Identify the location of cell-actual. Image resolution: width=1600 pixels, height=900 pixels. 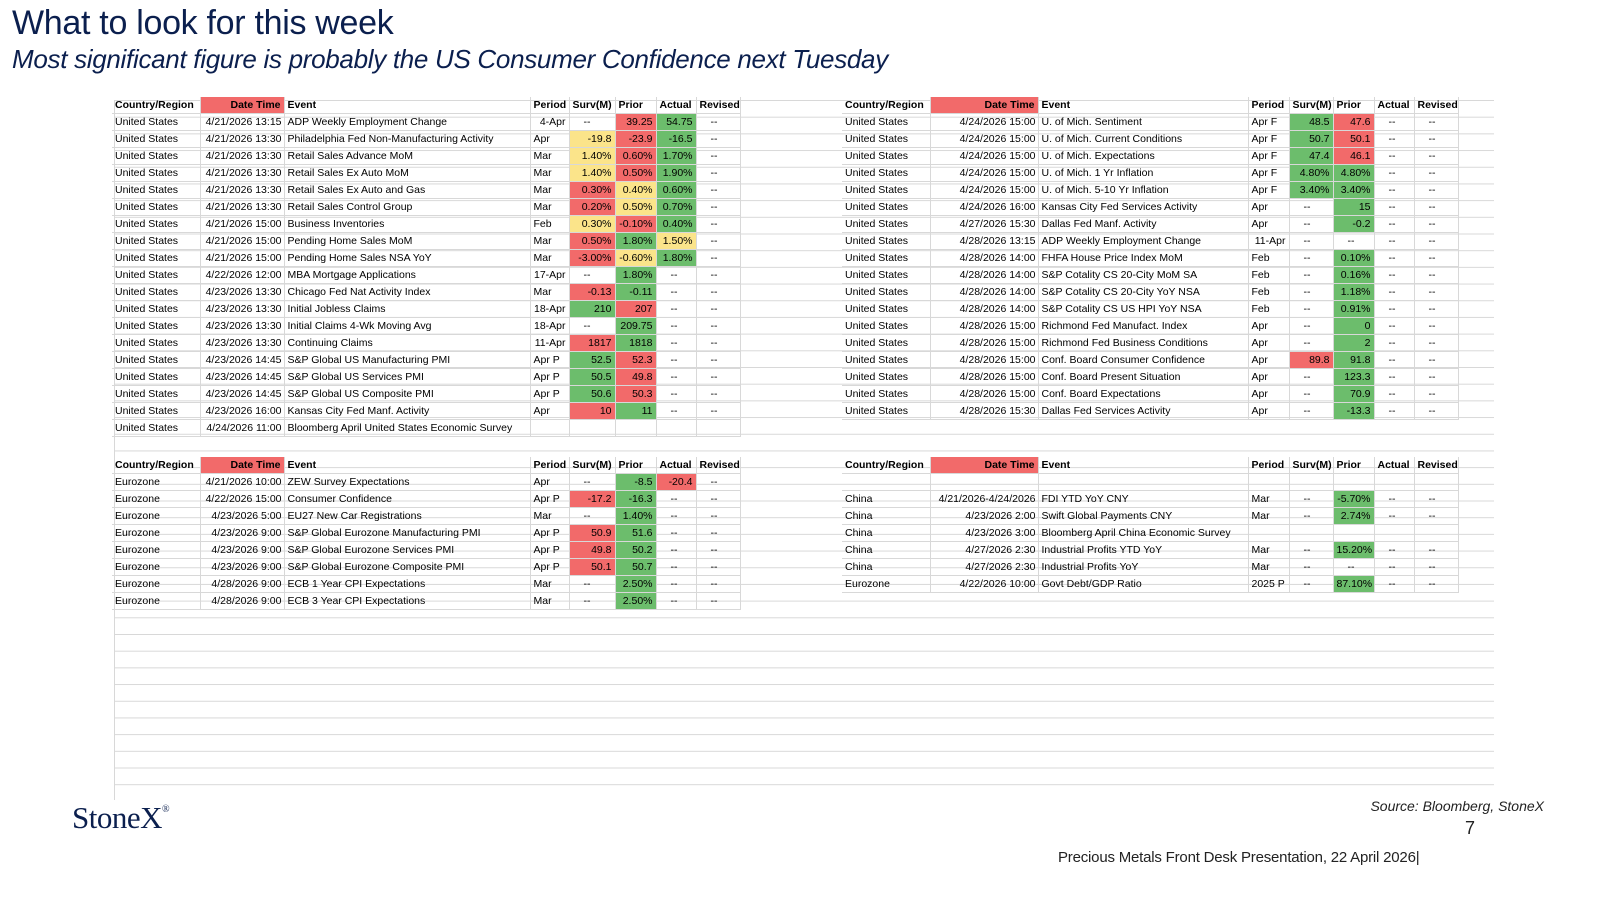
(676, 428).